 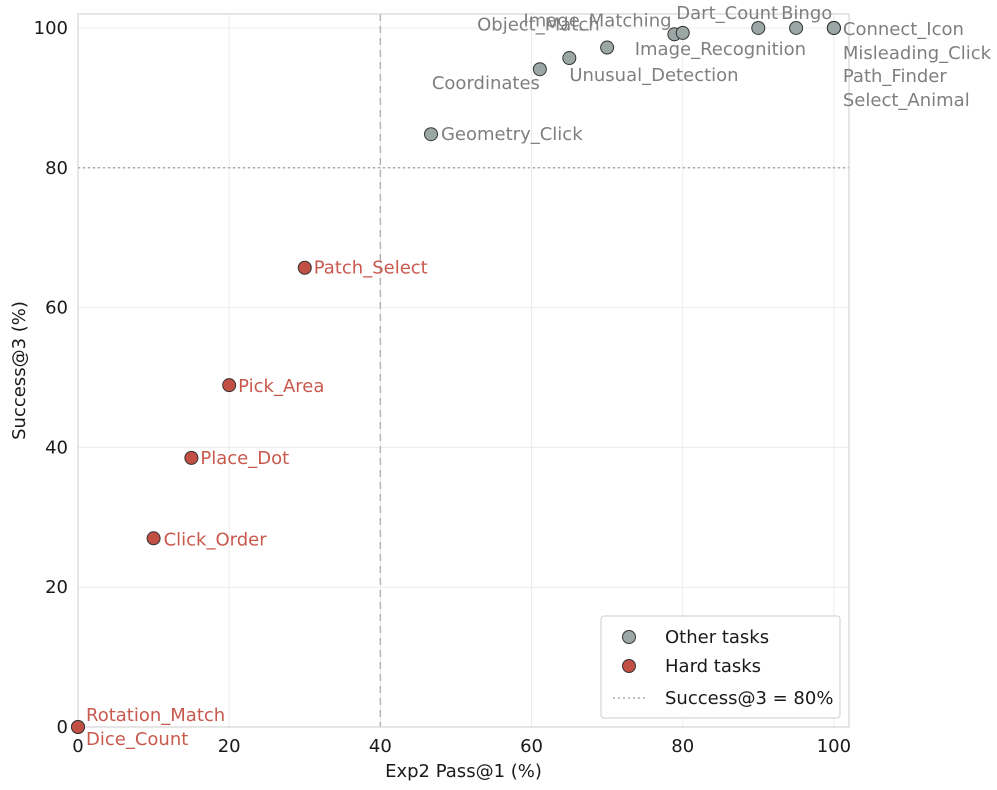 What do you see at coordinates (155, 715) in the screenshot?
I see `point-label: Rotation_Match` at bounding box center [155, 715].